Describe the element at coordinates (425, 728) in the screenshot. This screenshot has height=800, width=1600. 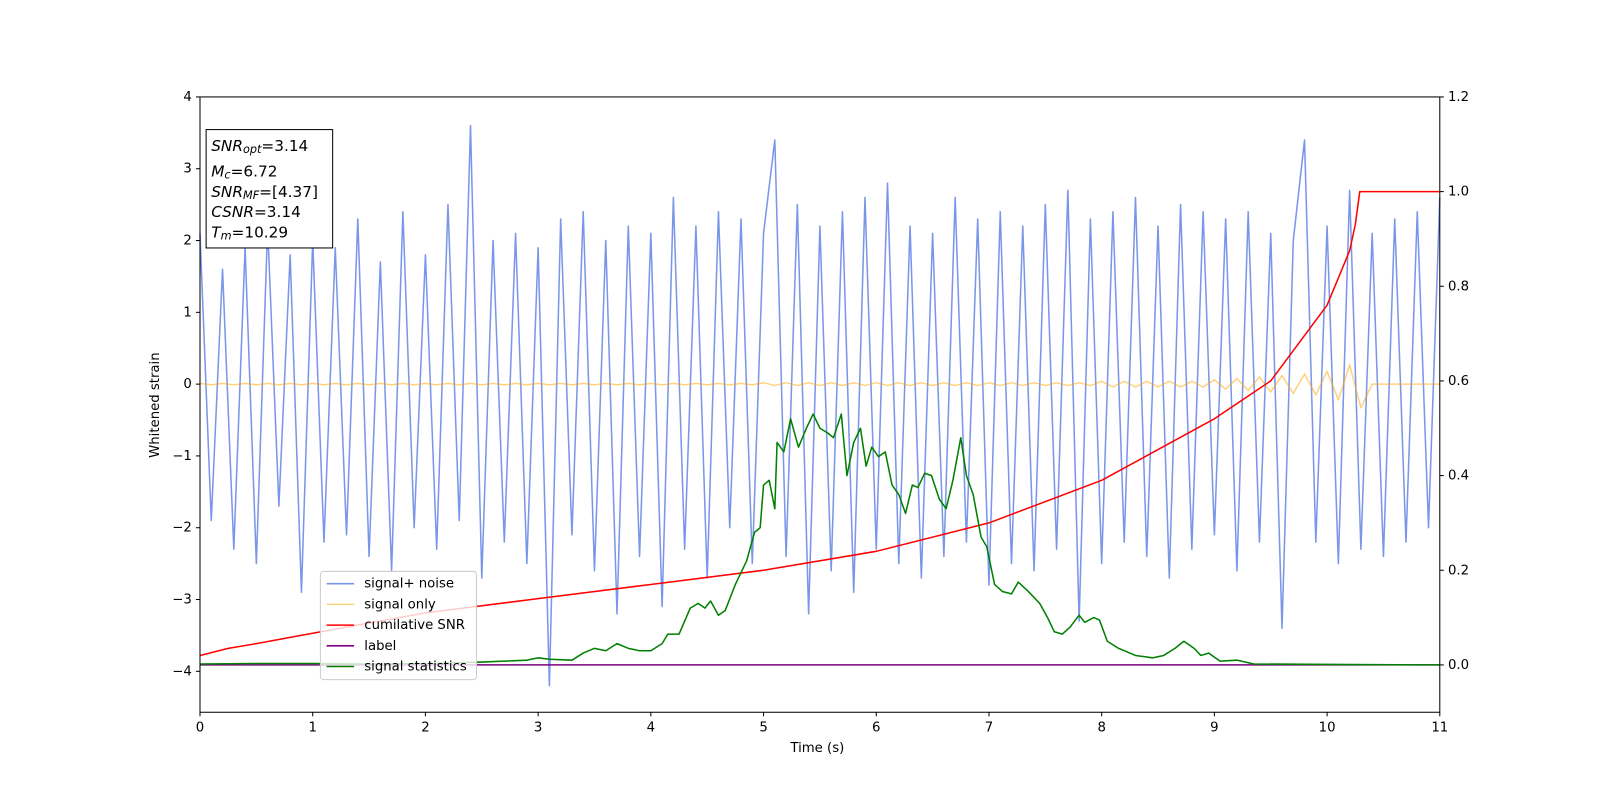
I see `x-tick-label: 2` at that location.